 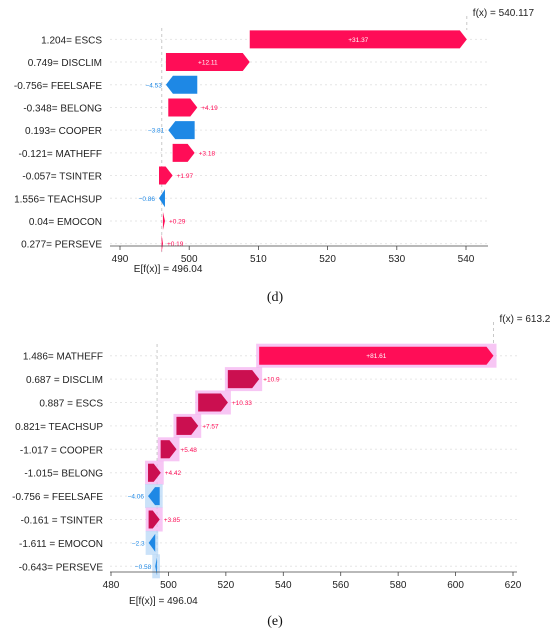 I want to click on x-tick-label: 580, so click(x=398, y=585).